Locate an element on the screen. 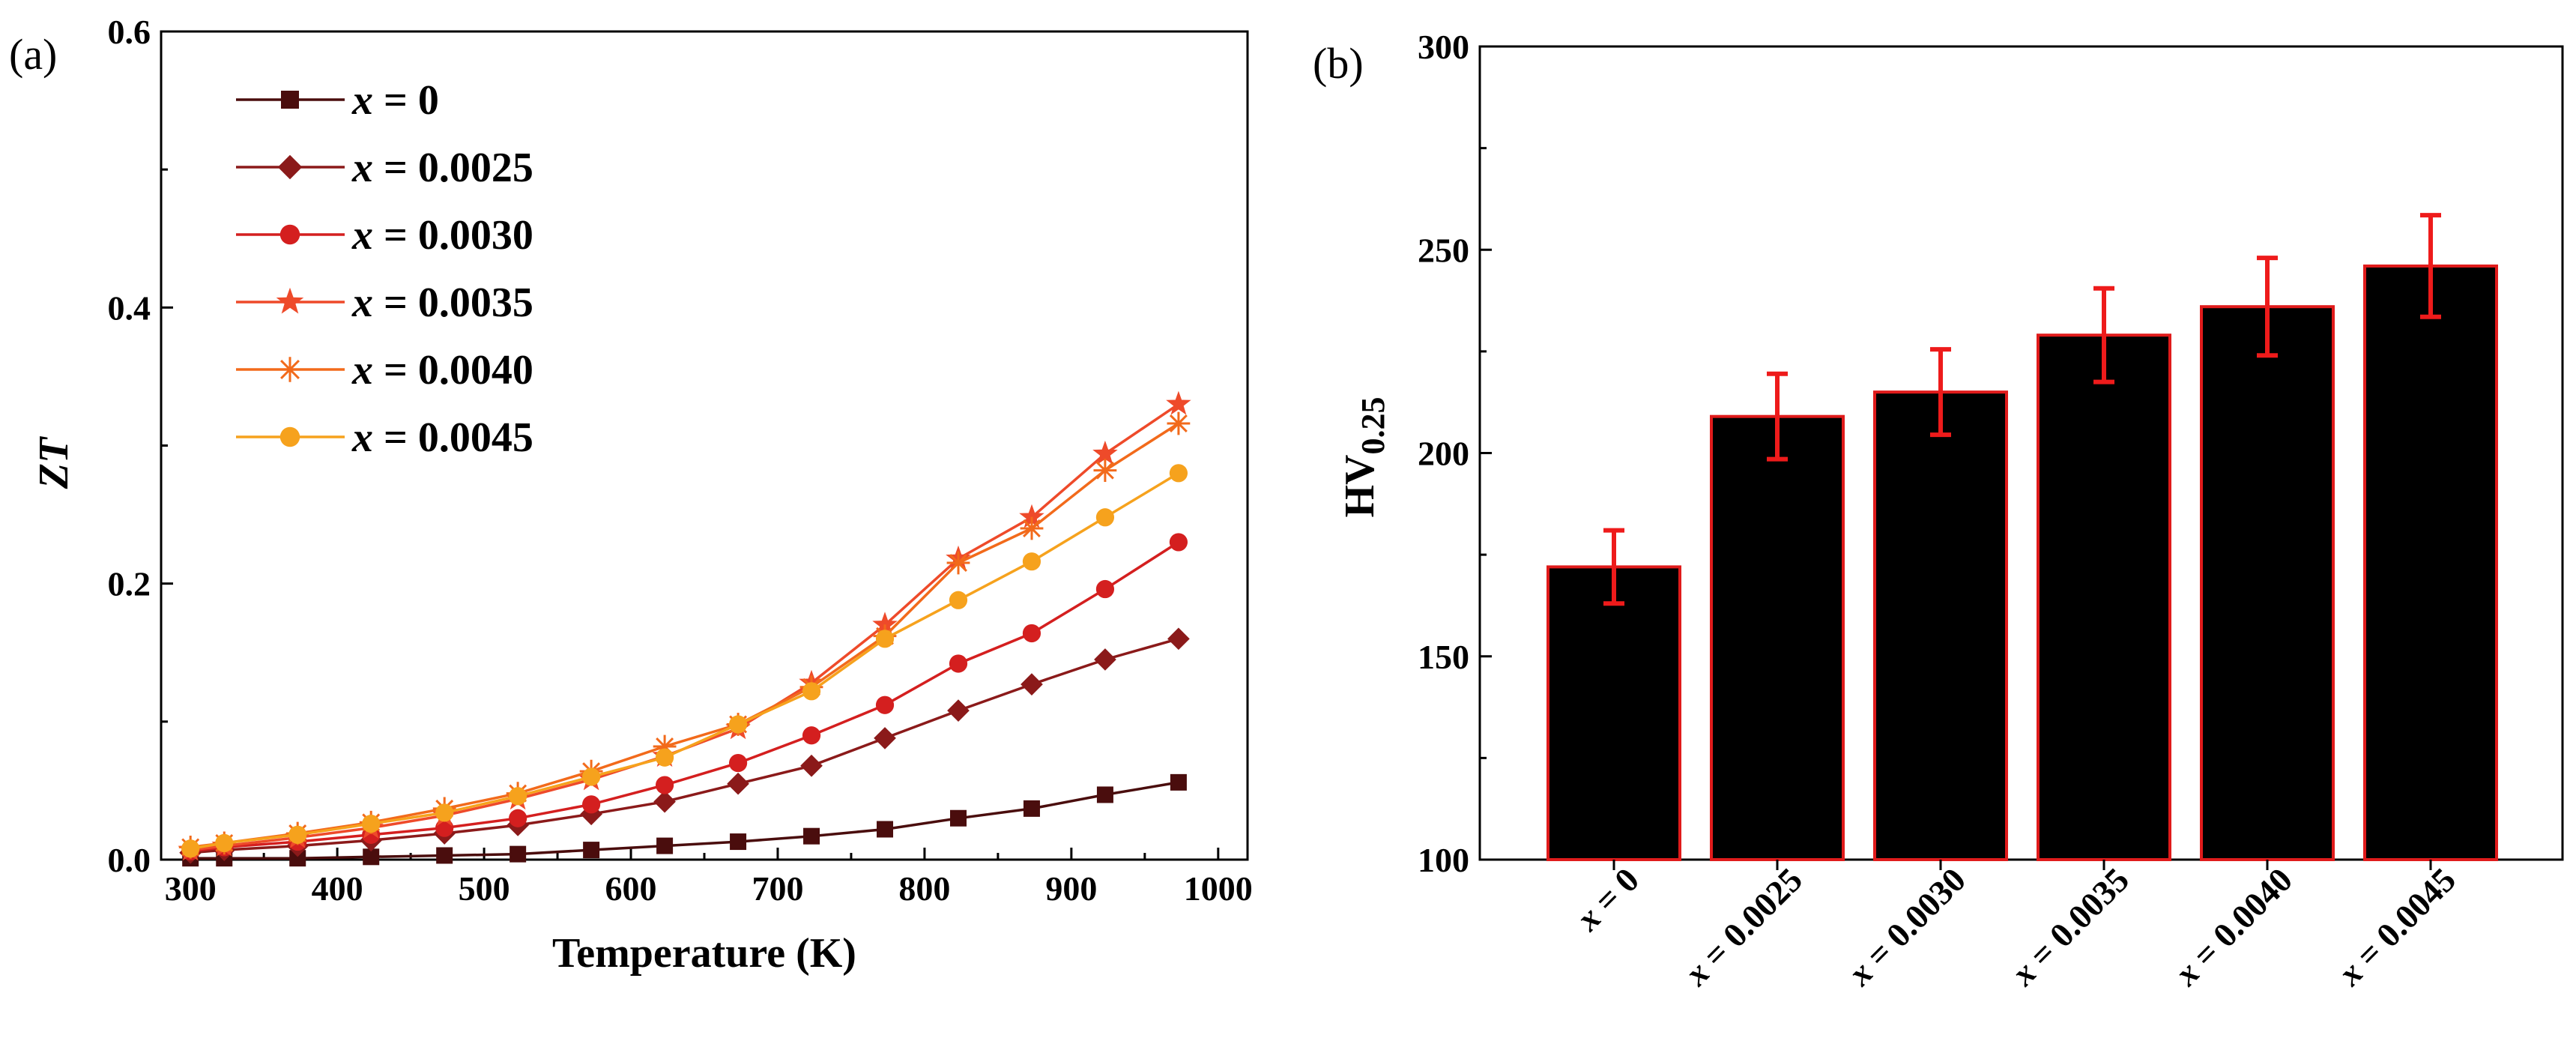 The image size is (2576, 1044). y-tick-label: 200 is located at coordinates (1443, 454).